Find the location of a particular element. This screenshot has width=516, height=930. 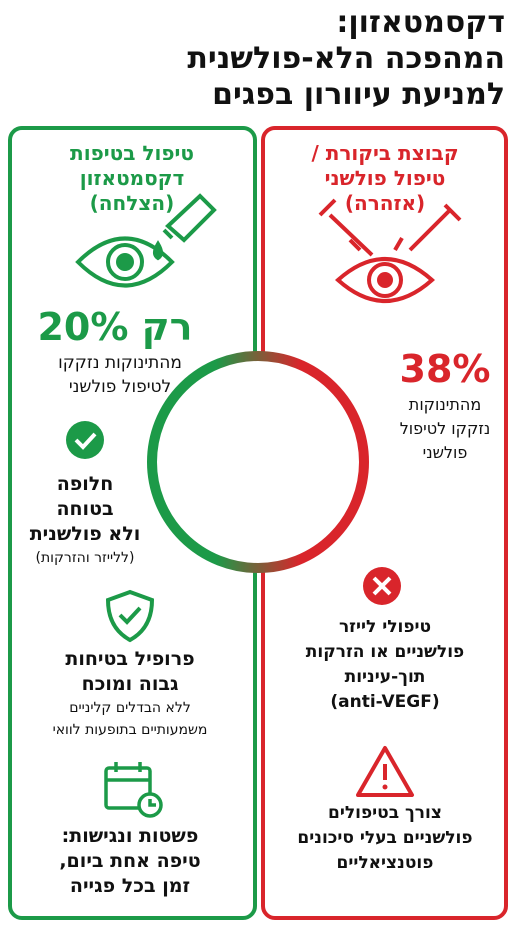

right-item: פולשניים בעלי סיכונים is located at coordinates (384, 838).